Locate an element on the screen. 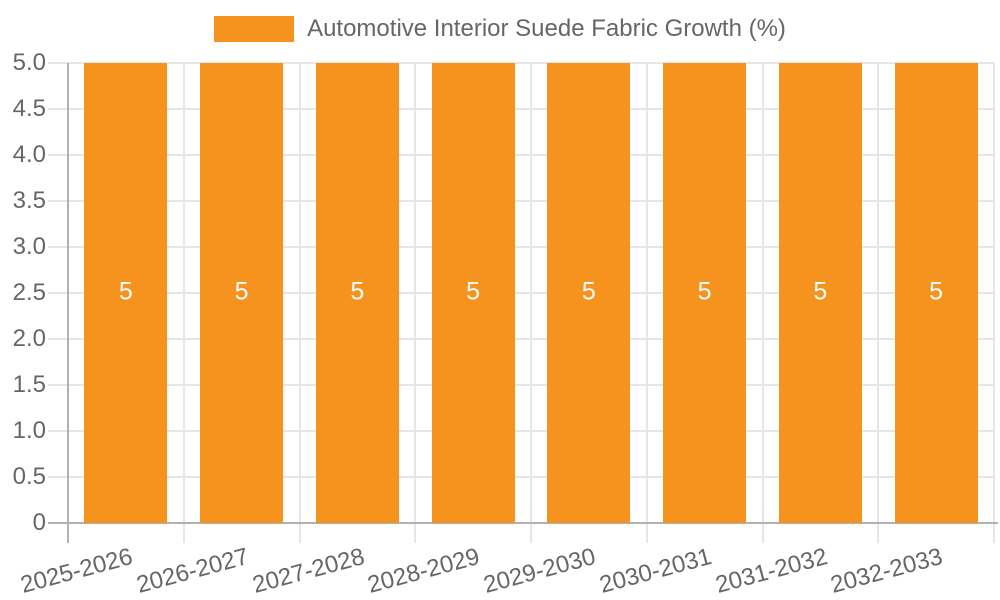  y-axis-line is located at coordinates (68, 303).